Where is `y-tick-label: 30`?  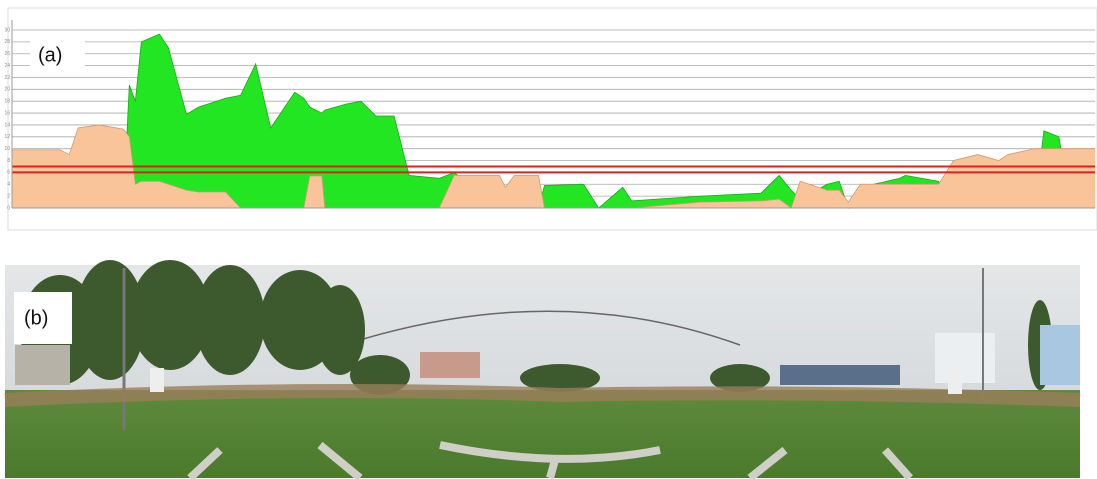 y-tick-label: 30 is located at coordinates (7, 30).